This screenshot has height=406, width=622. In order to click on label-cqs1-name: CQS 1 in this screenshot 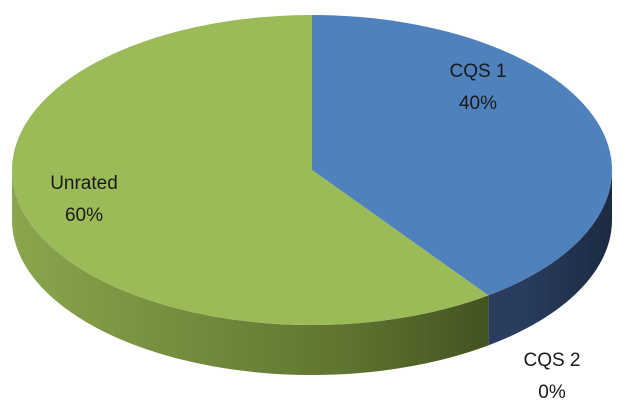, I will do `click(477, 71)`.